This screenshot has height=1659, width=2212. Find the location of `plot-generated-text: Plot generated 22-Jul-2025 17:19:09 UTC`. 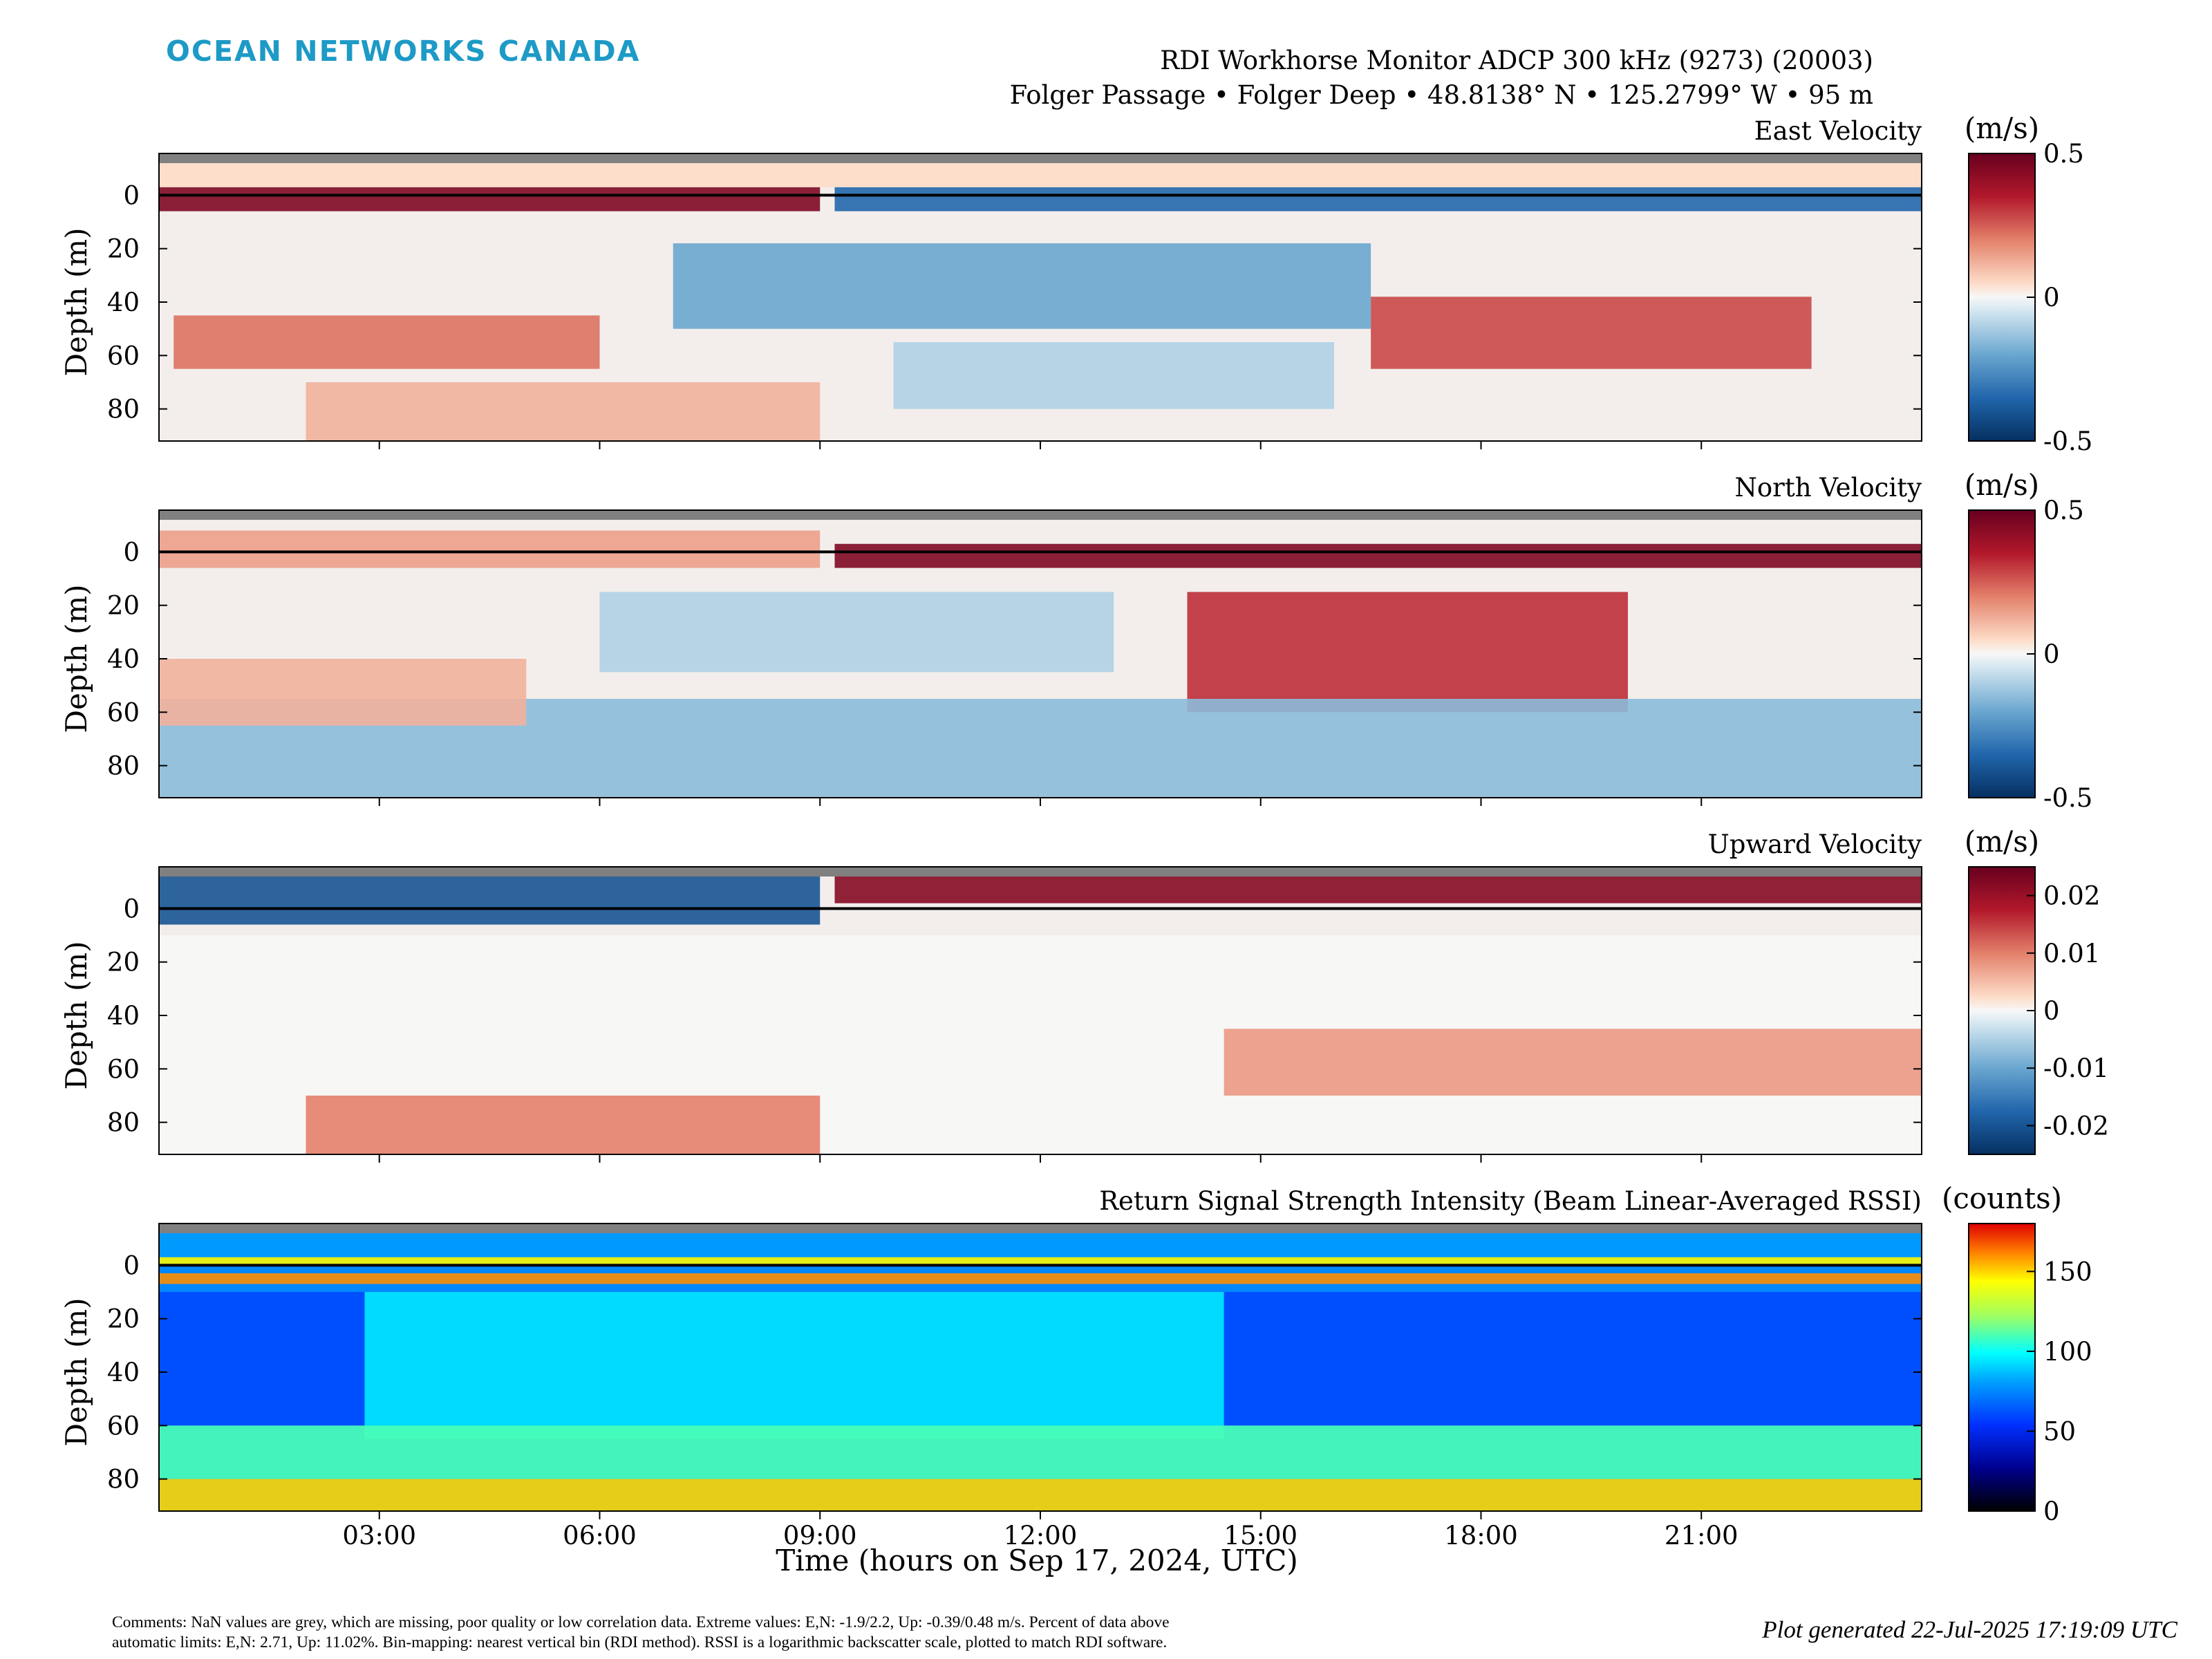

plot-generated-text: Plot generated 22-Jul-2025 17:19:09 UTC is located at coordinates (1970, 1629).